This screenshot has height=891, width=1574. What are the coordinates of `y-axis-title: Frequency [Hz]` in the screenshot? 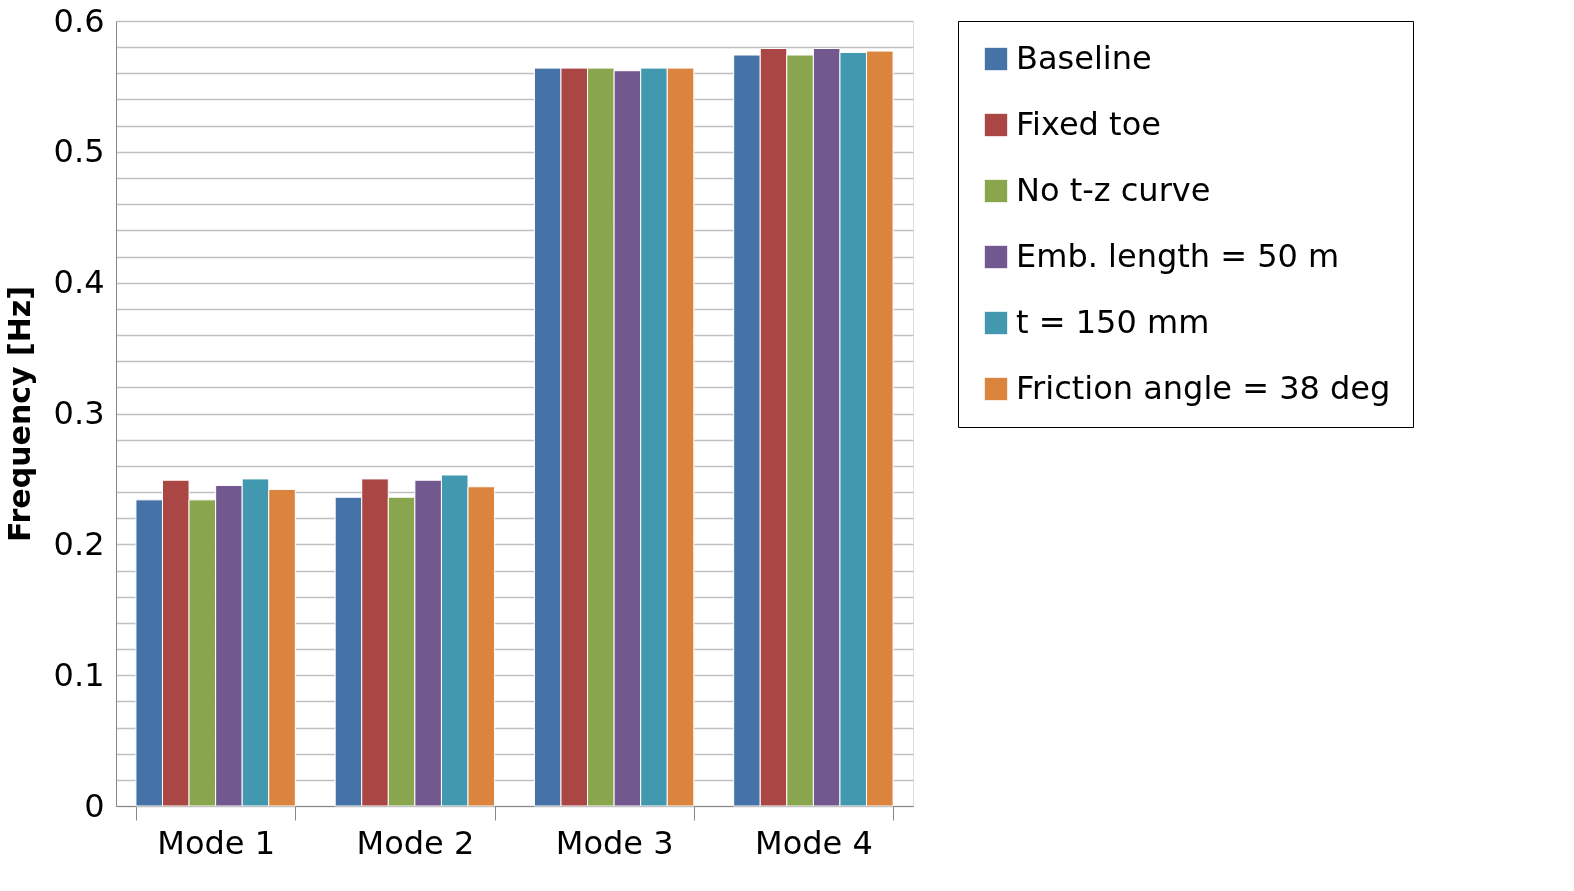 It's located at (19, 414).